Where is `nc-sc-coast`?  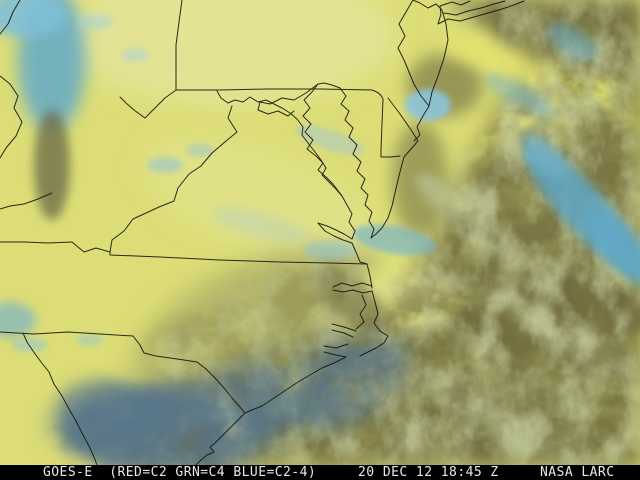 nc-sc-coast is located at coordinates (271, 410).